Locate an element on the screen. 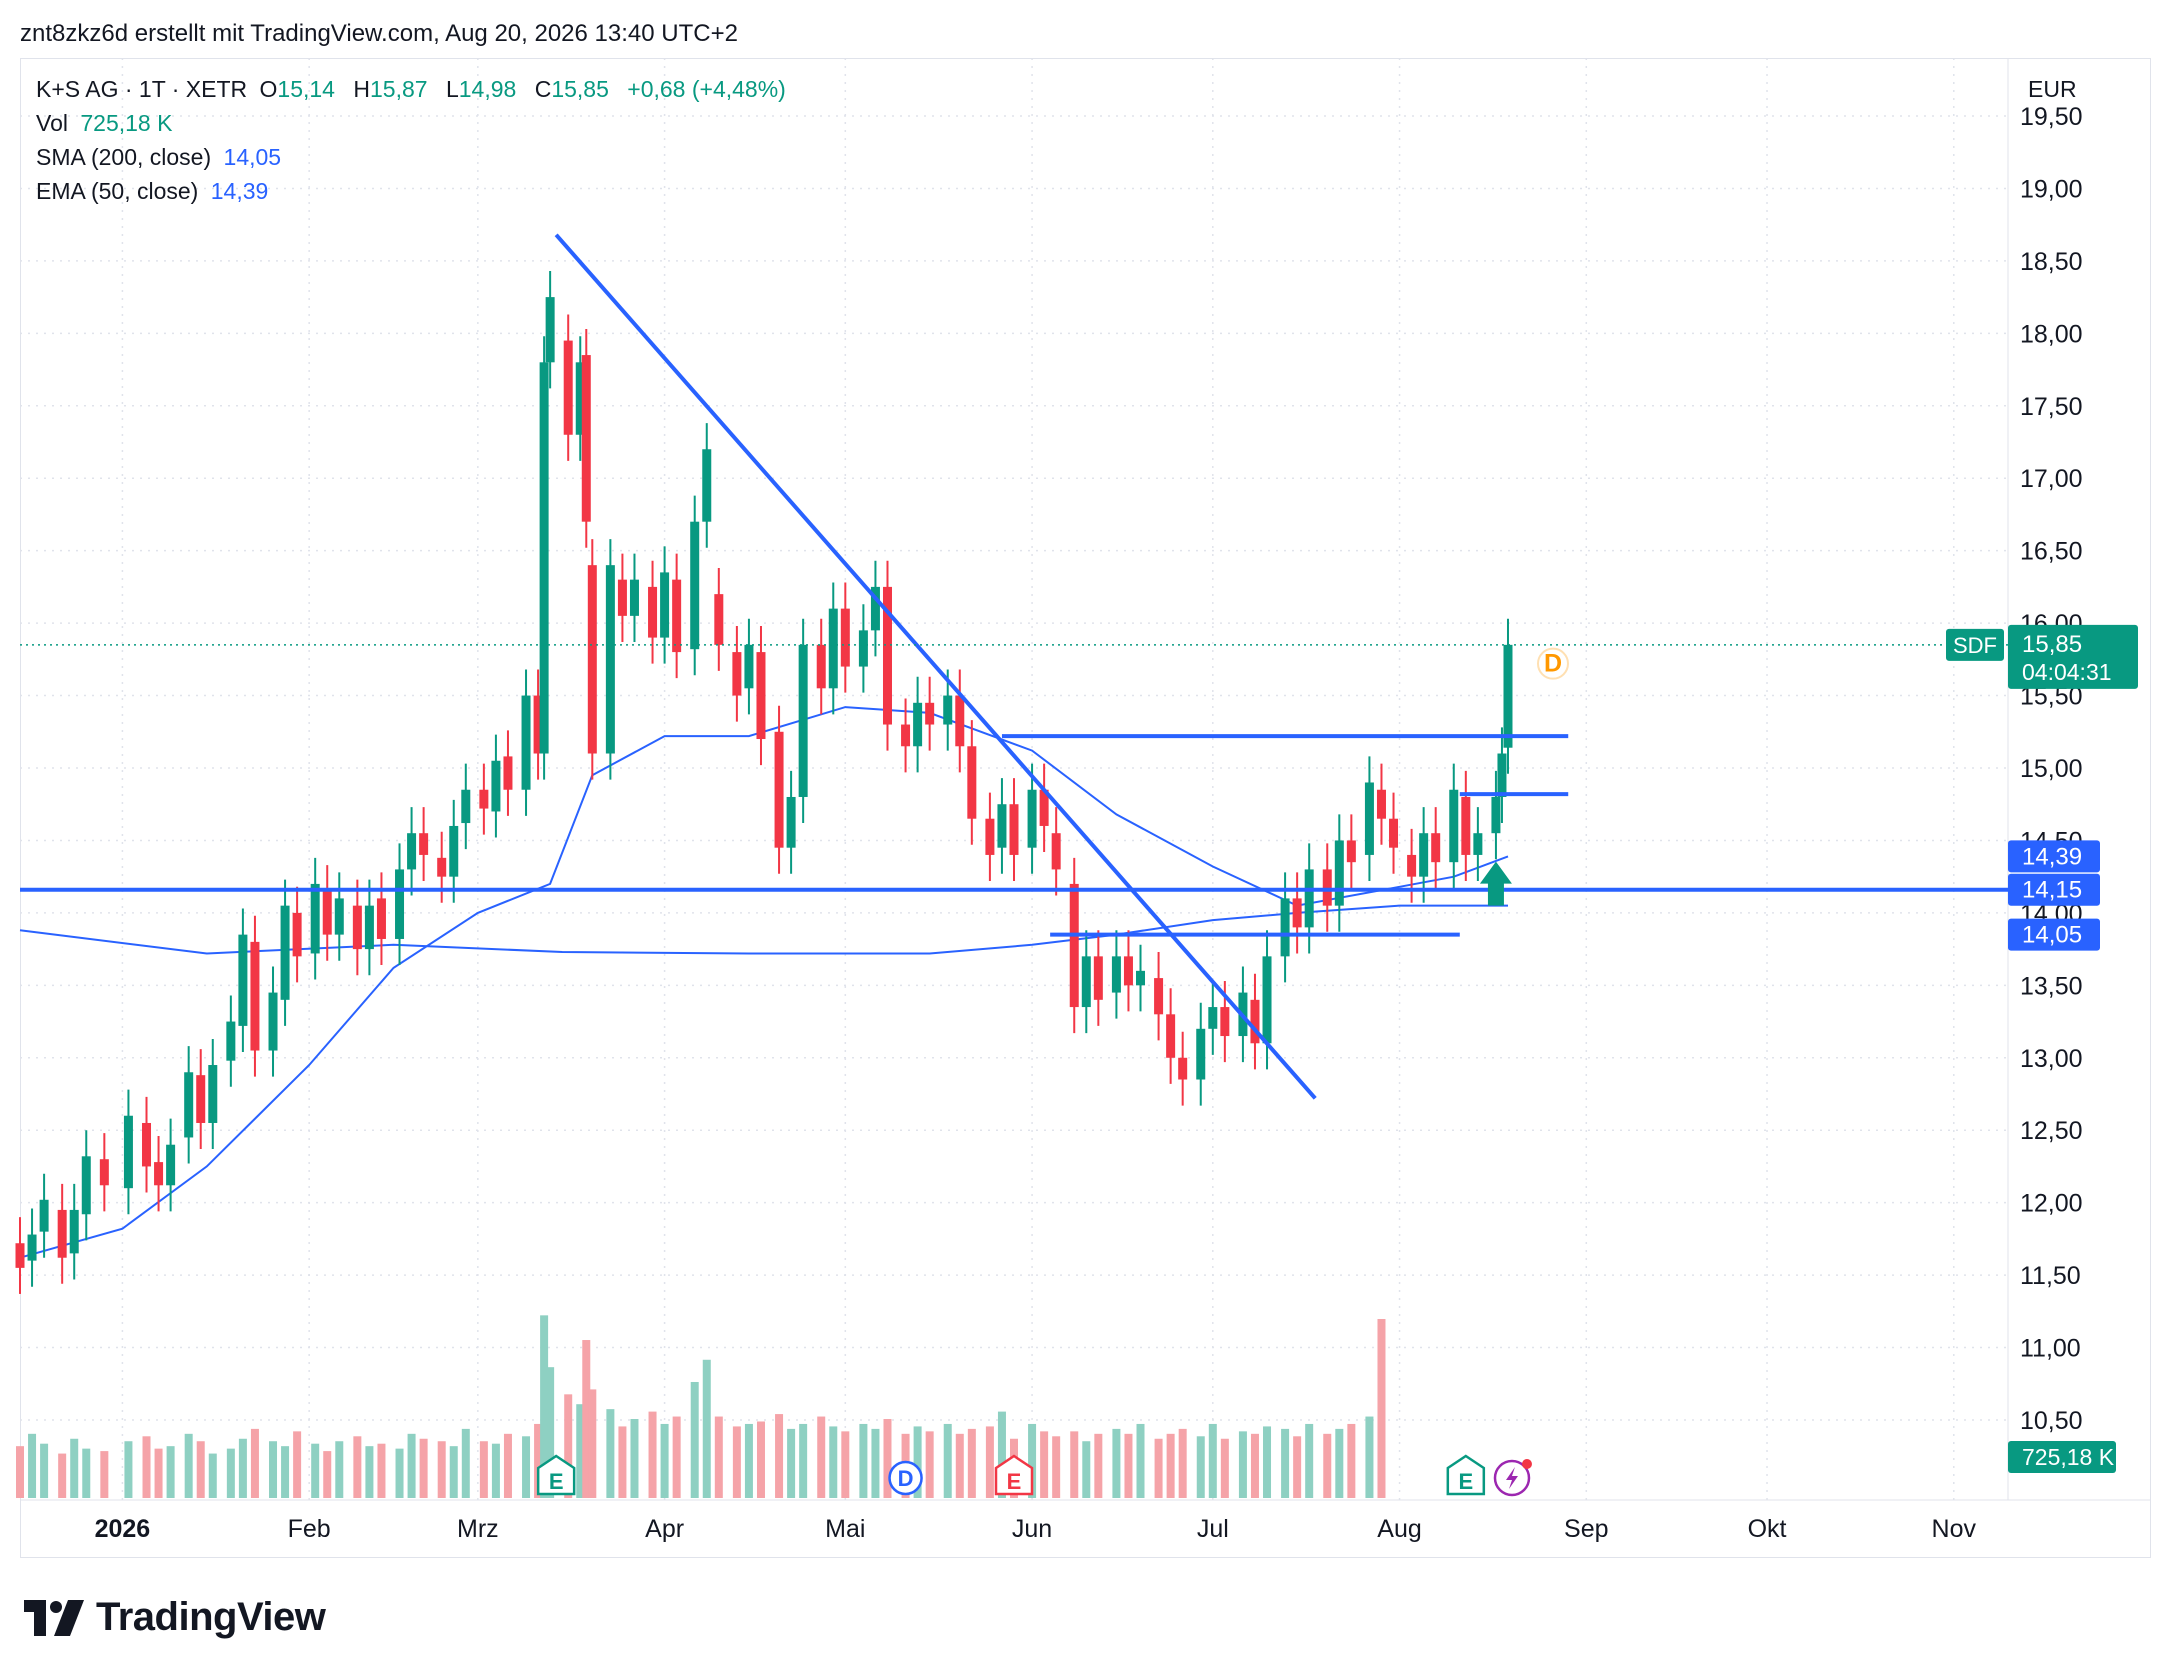 This screenshot has width=2168, height=1676. price-tick-label: 19,00 is located at coordinates (2051, 189).